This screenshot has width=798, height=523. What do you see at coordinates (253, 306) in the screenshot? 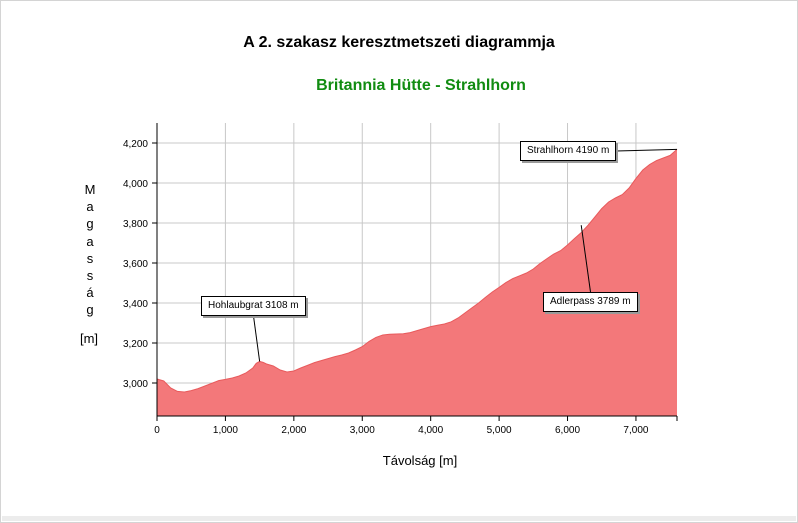
I see `annotation-label: Hohlaubgrat 3108 m` at bounding box center [253, 306].